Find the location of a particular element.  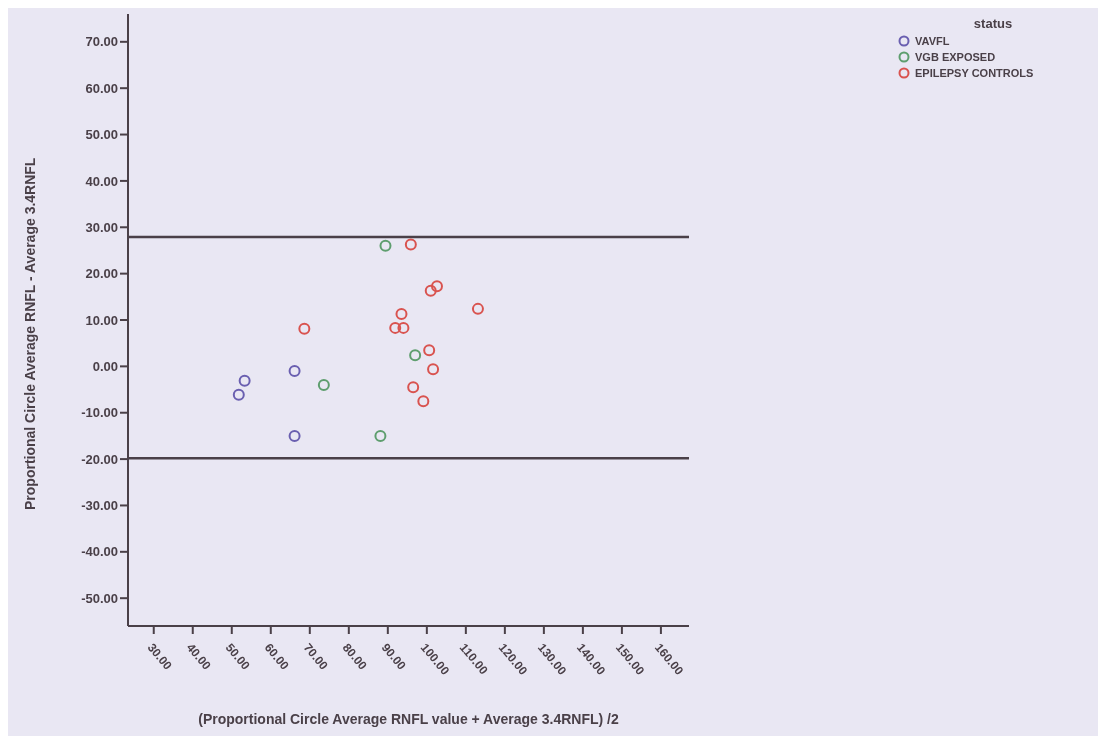

y-tick-label: 50.00 is located at coordinates (101, 135).